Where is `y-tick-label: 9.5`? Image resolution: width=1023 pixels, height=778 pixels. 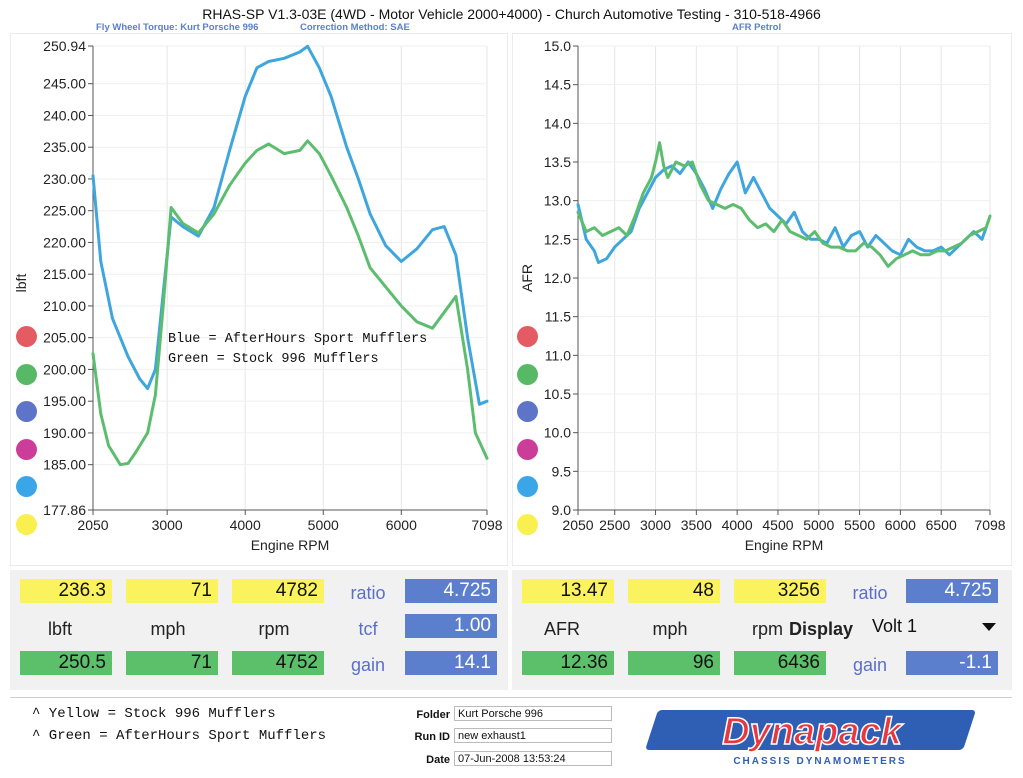 y-tick-label: 9.5 is located at coordinates (562, 471).